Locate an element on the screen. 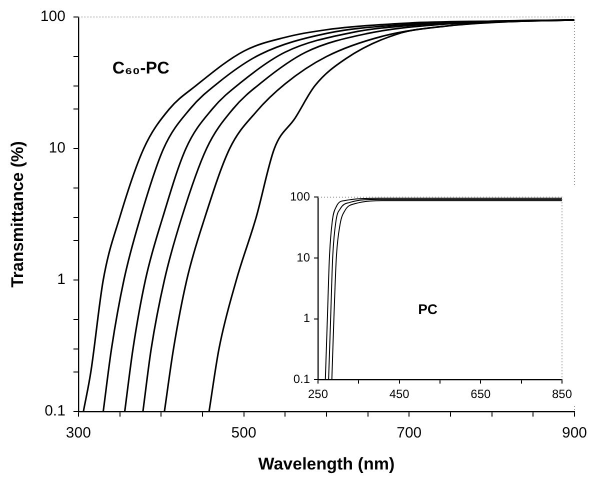 This screenshot has height=481, width=595. x-tick-label: 850 is located at coordinates (562, 394).